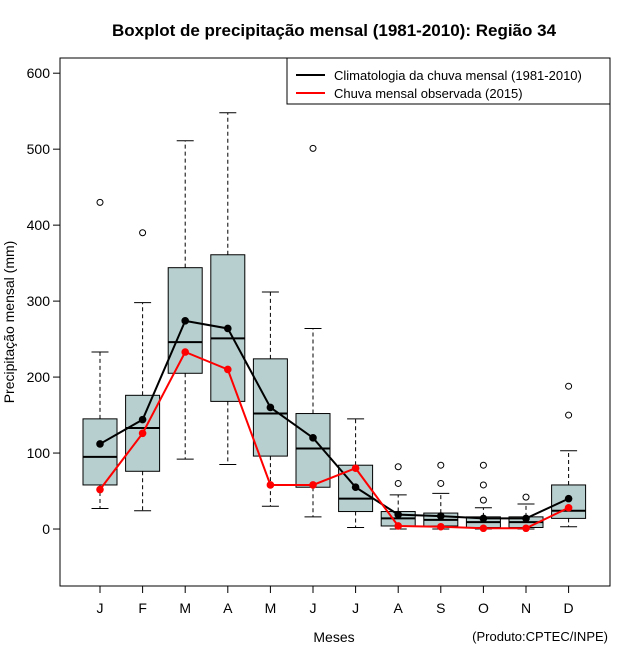  I want to click on legend-label-observed: Chuva mensal observada (2015), so click(428, 93).